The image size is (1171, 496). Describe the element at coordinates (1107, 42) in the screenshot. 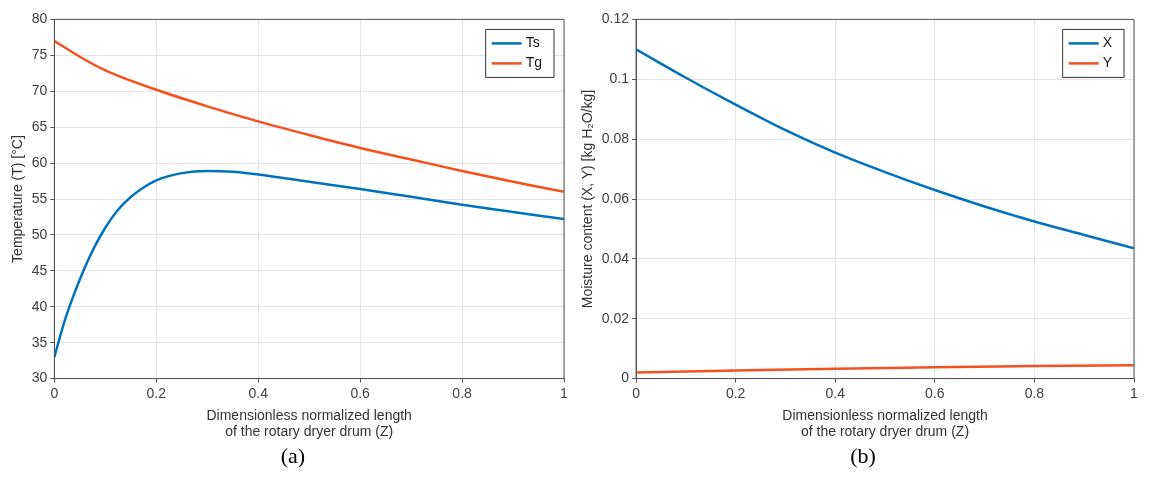

I see `legend-label: X` at that location.